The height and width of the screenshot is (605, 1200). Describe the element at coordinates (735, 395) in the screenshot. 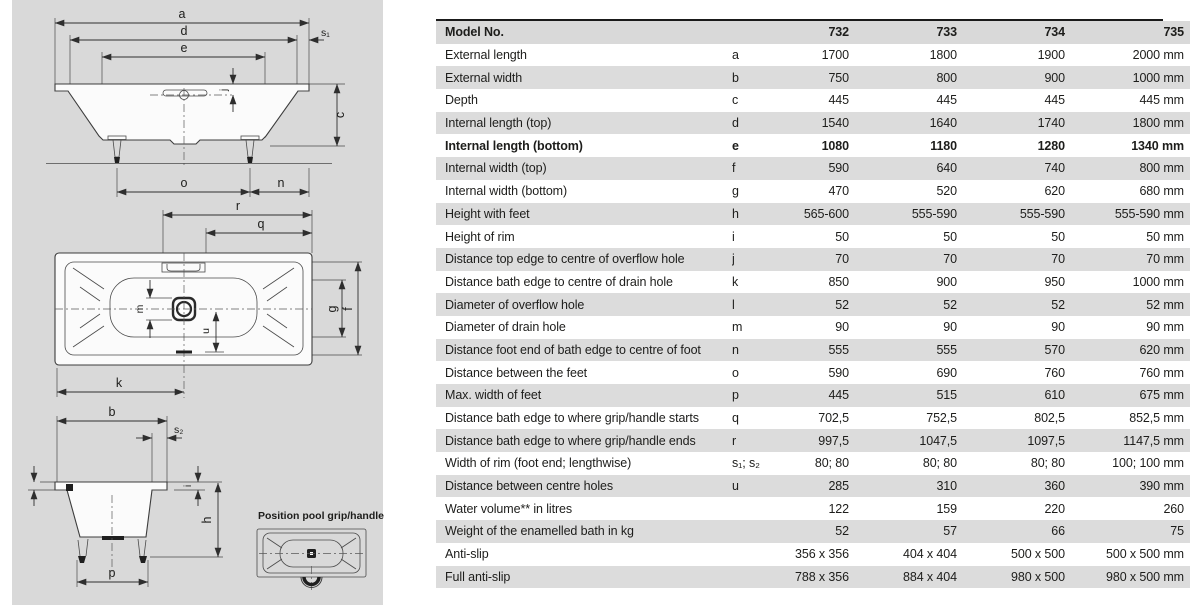

I see `spec-letter: p` at that location.